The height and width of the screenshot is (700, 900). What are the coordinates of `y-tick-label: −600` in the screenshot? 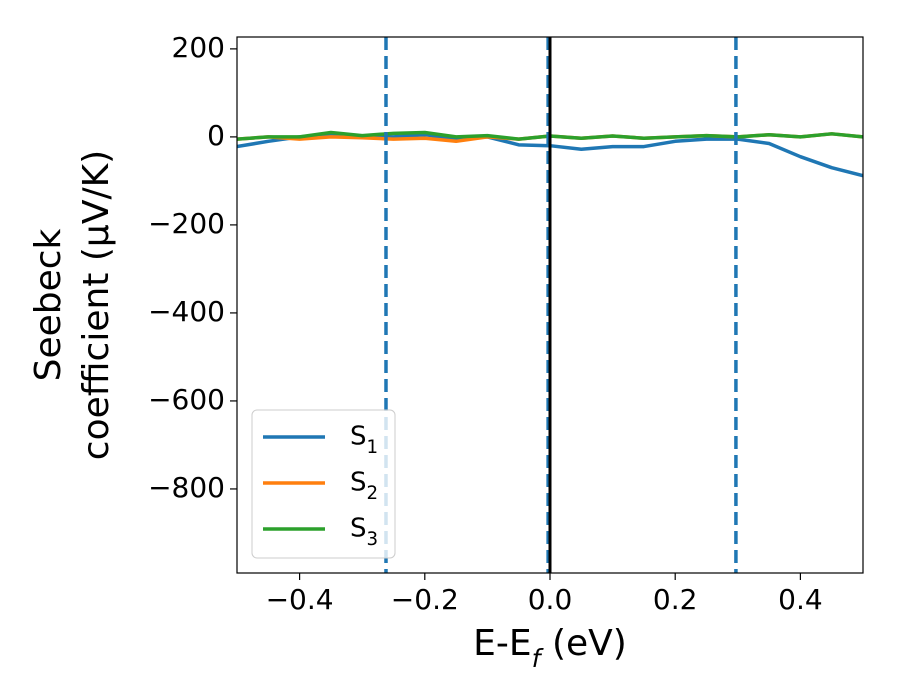 It's located at (186, 399).